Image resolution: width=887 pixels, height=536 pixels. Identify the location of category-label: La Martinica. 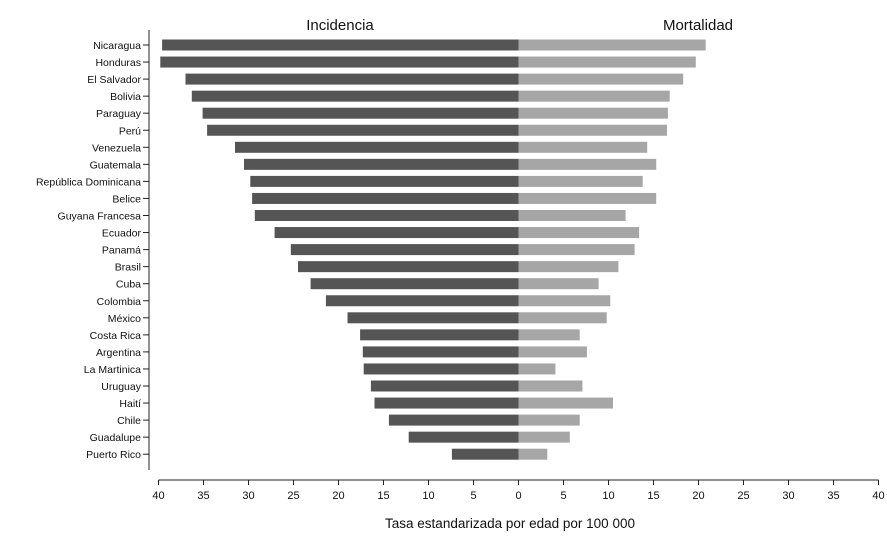
(112, 370).